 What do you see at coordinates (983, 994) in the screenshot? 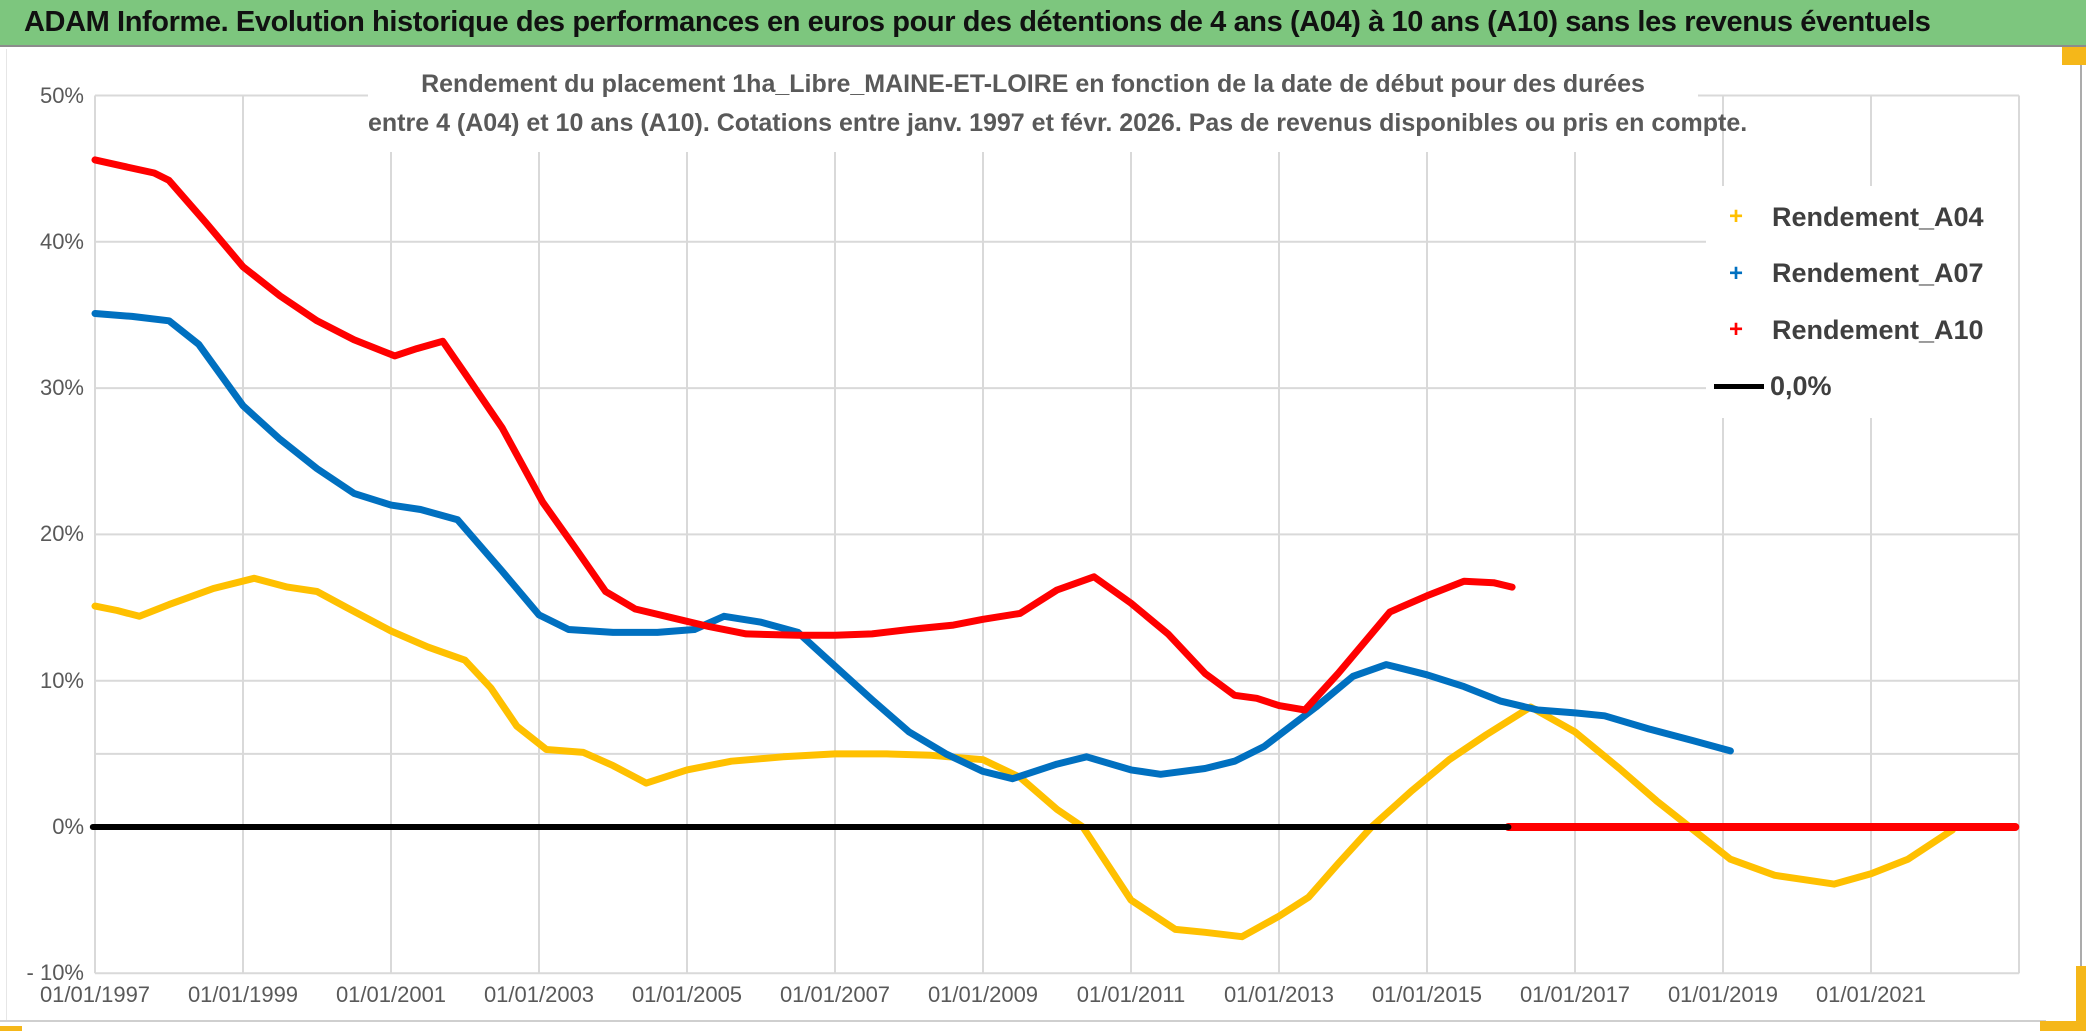
I see `x-tick-label: 01/01/2009` at bounding box center [983, 994].